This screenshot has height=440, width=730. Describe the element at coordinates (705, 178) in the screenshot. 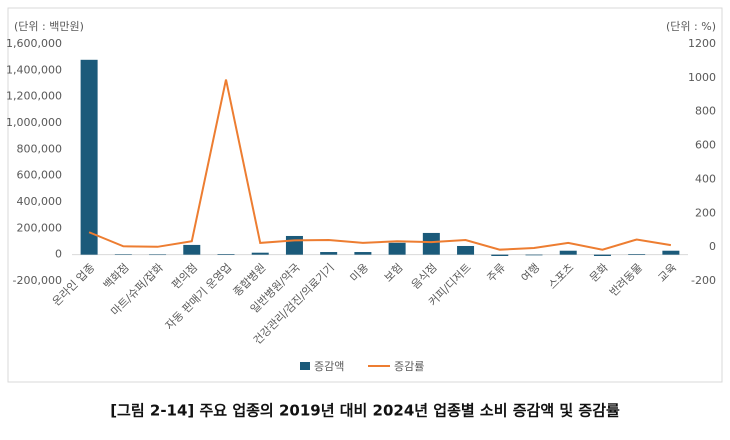

I see `y2-tick-label: 400` at that location.